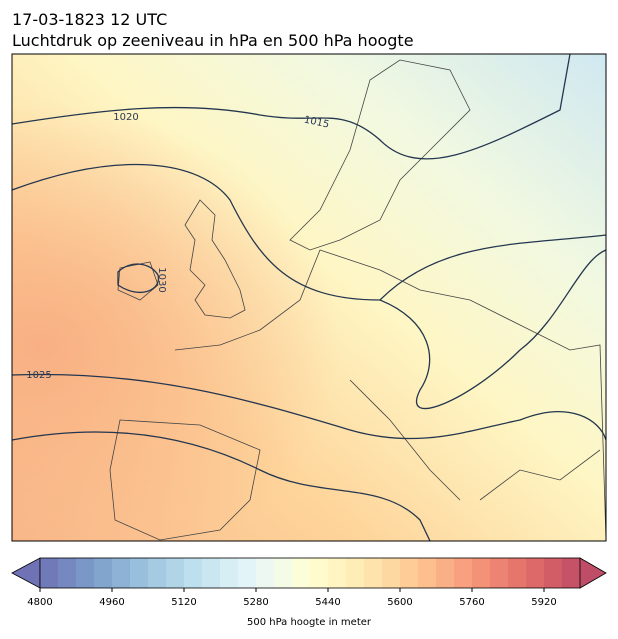 This screenshot has height=639, width=618. What do you see at coordinates (316, 123) in the screenshot?
I see `contour-label: 1015` at bounding box center [316, 123].